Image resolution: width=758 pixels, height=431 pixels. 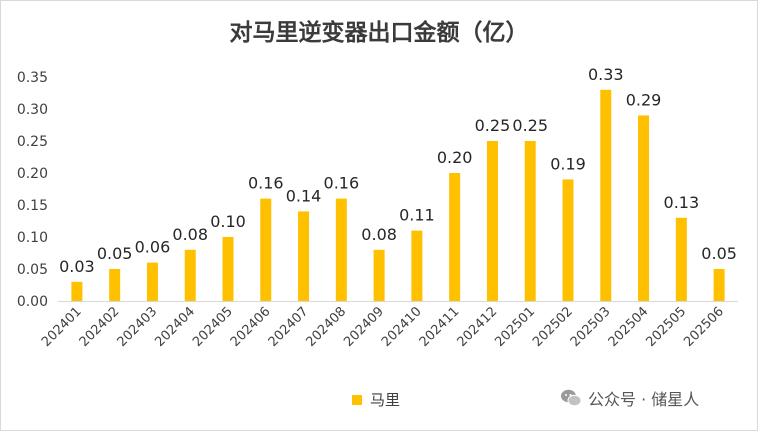 What do you see at coordinates (644, 399) in the screenshot?
I see `watermark-text: 公众号 · 储星人` at bounding box center [644, 399].